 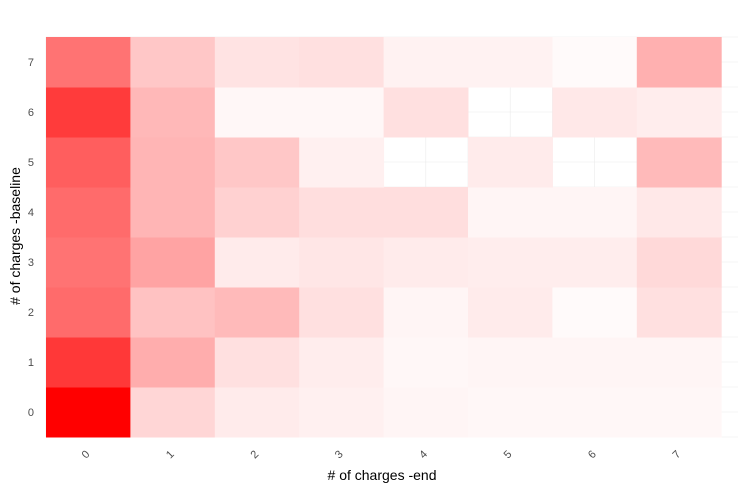 I want to click on x-tick-label: 4, so click(x=423, y=454).